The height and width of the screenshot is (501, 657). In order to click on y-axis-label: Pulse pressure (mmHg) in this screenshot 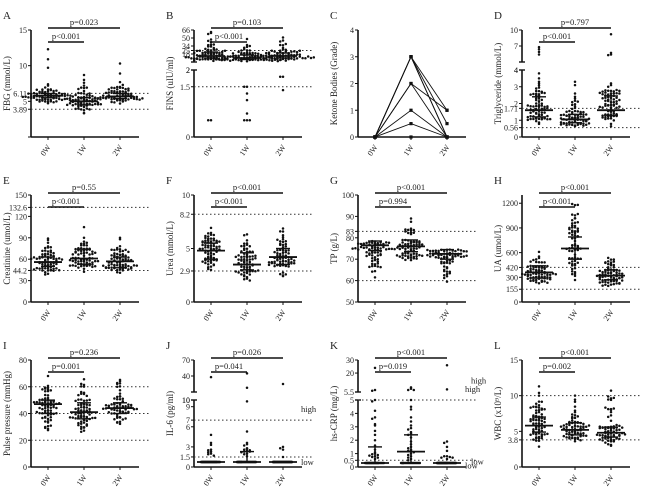, I will do `click(7, 413)`.